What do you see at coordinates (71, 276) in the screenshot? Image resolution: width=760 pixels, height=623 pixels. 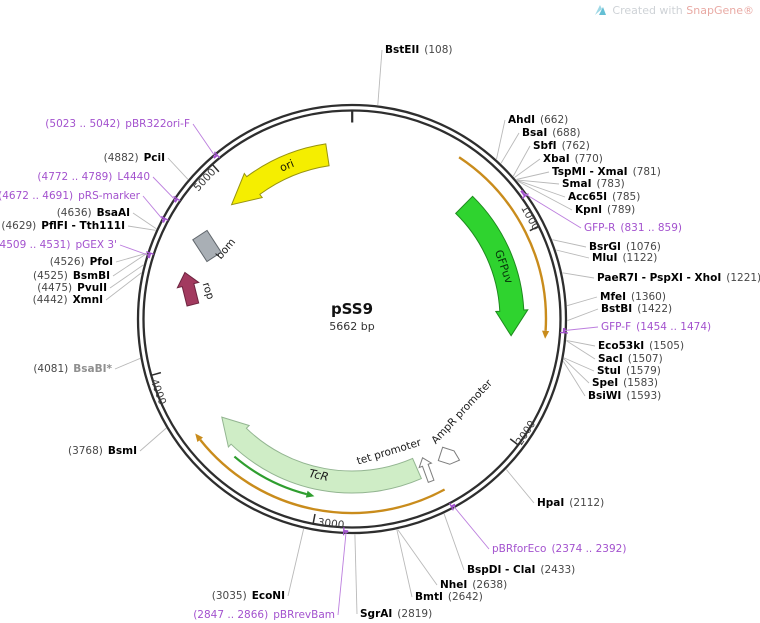 I see `site-label-bsmbi: (4525) BsmBI` at bounding box center [71, 276].